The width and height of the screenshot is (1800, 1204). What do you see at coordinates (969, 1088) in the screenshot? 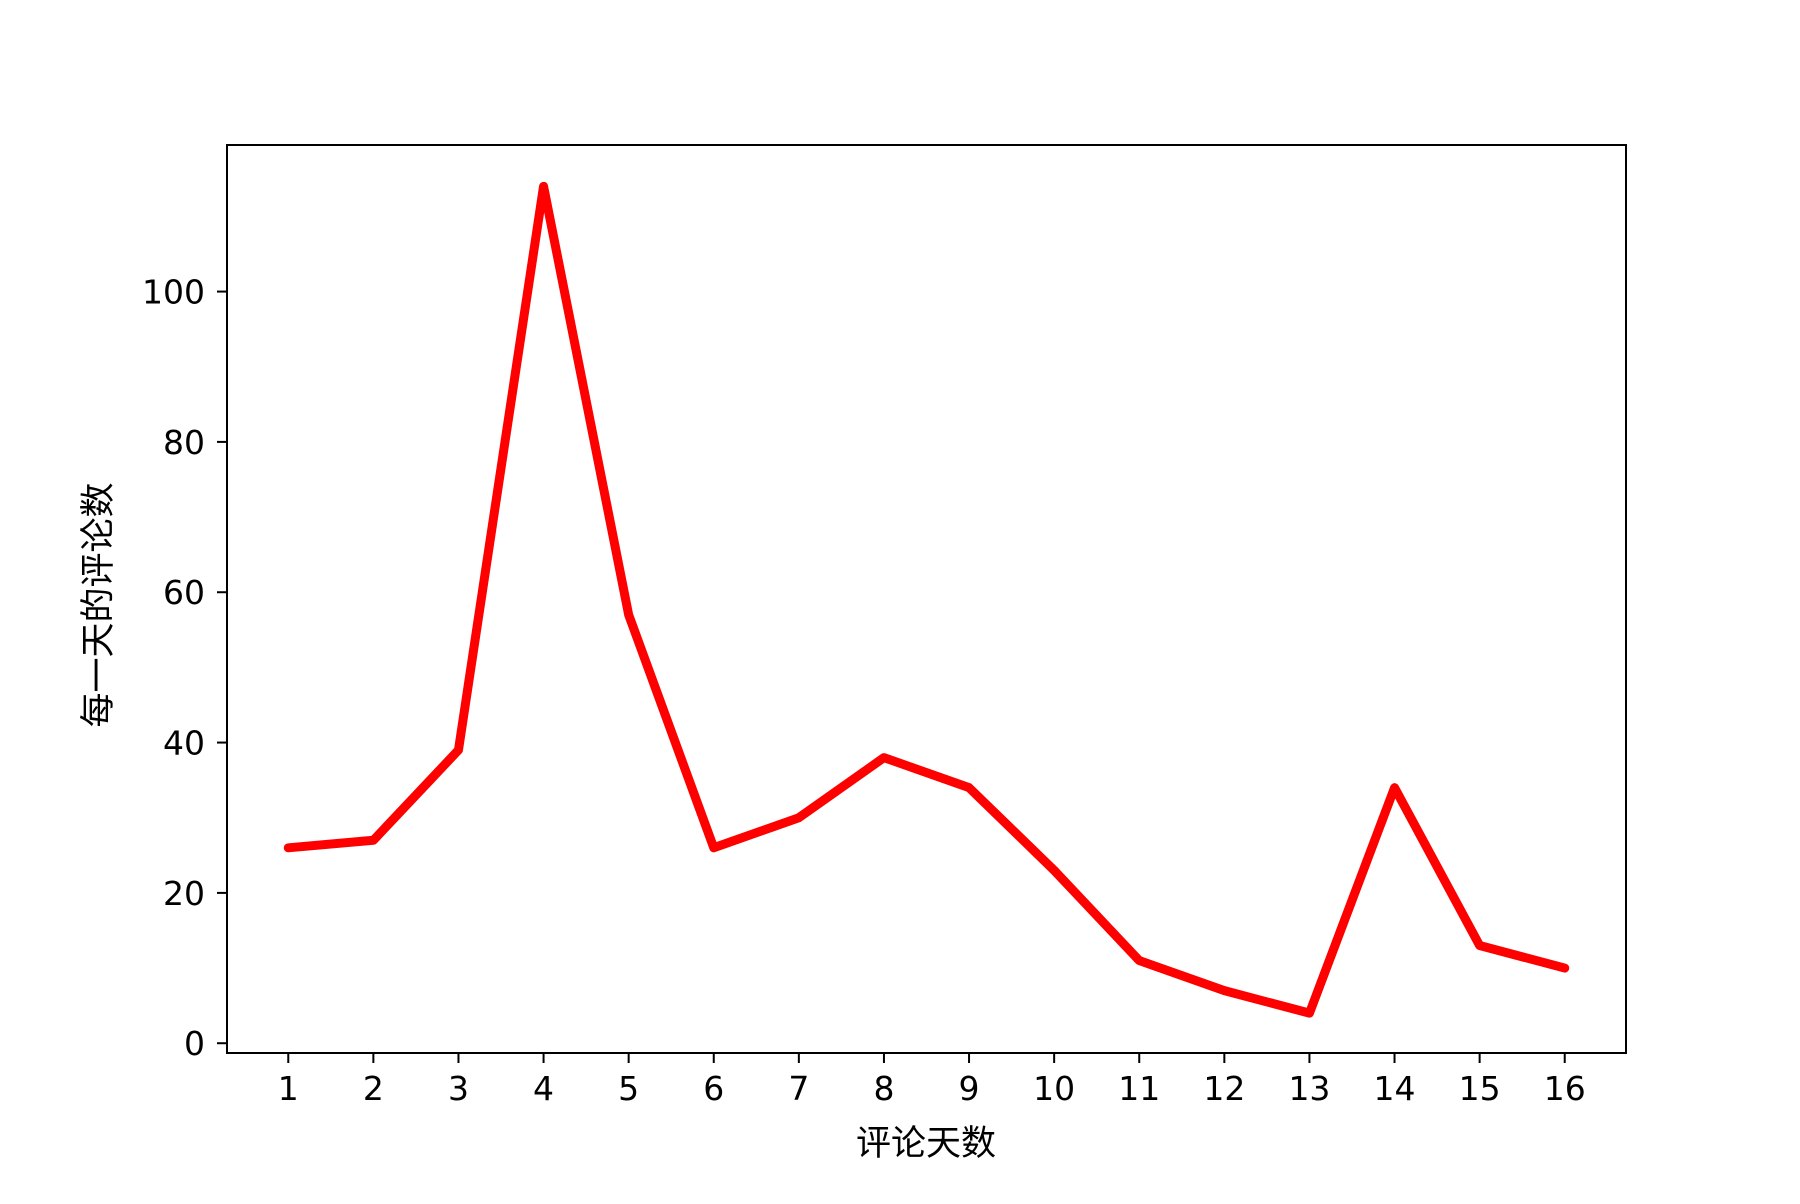
I see `x-tick-label: 9` at bounding box center [969, 1088].